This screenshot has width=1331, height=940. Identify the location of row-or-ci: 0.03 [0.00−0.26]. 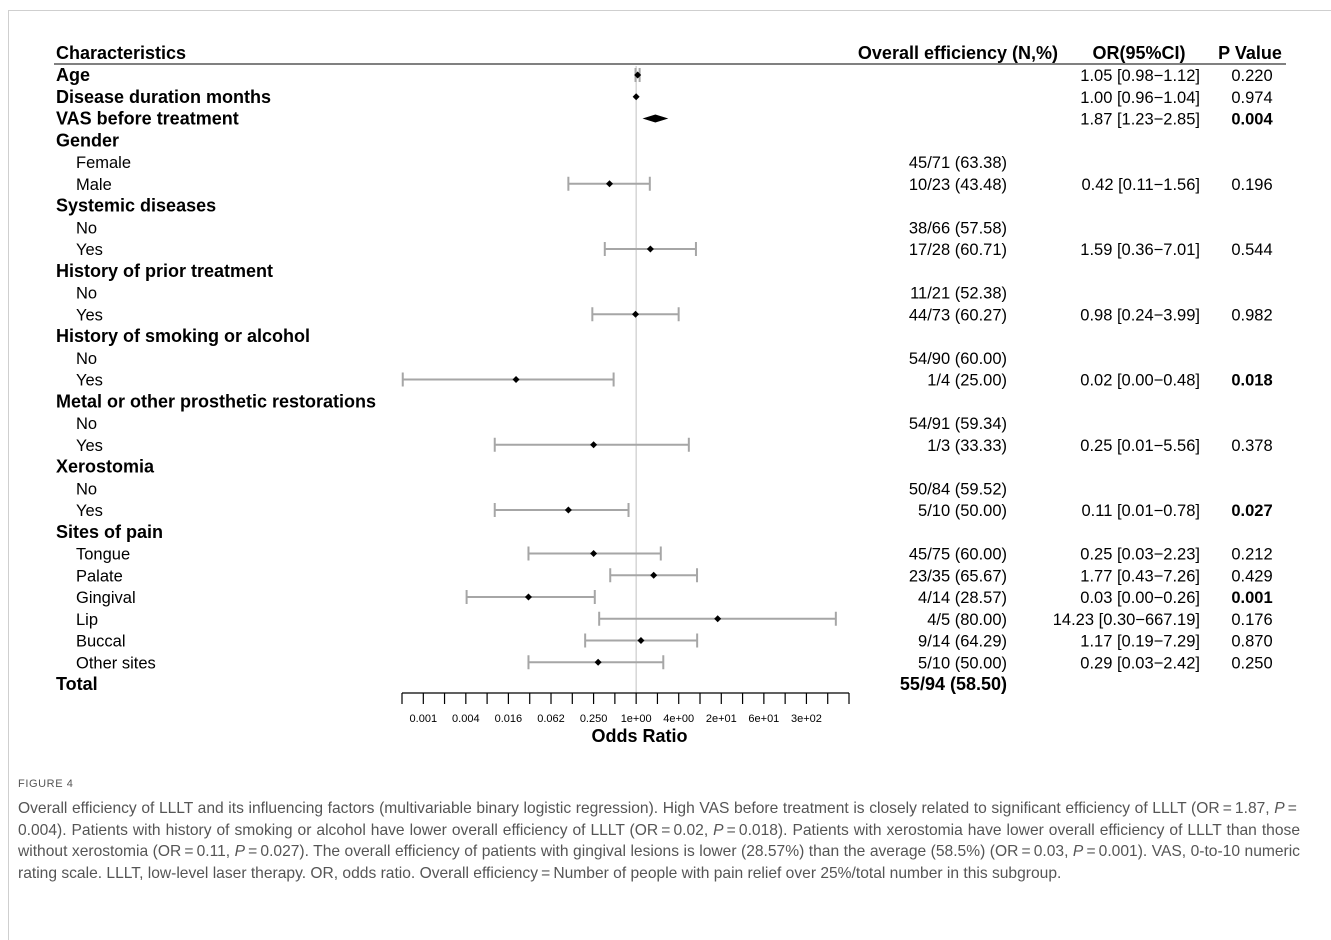
(1140, 598).